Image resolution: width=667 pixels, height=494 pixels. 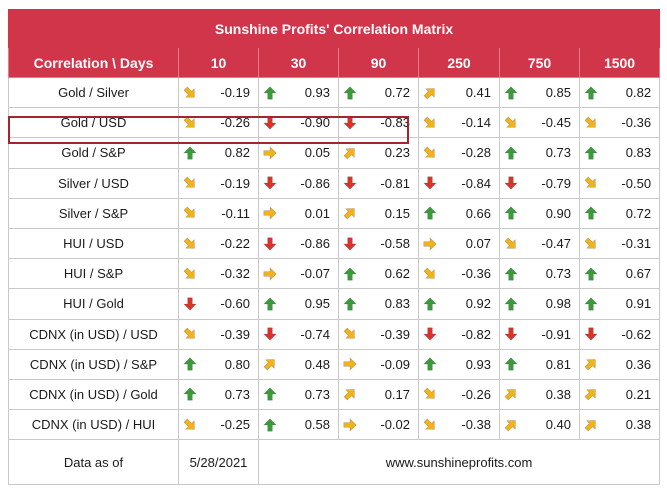 What do you see at coordinates (298, 425) in the screenshot?
I see `correlation-cell: 0.58` at bounding box center [298, 425].